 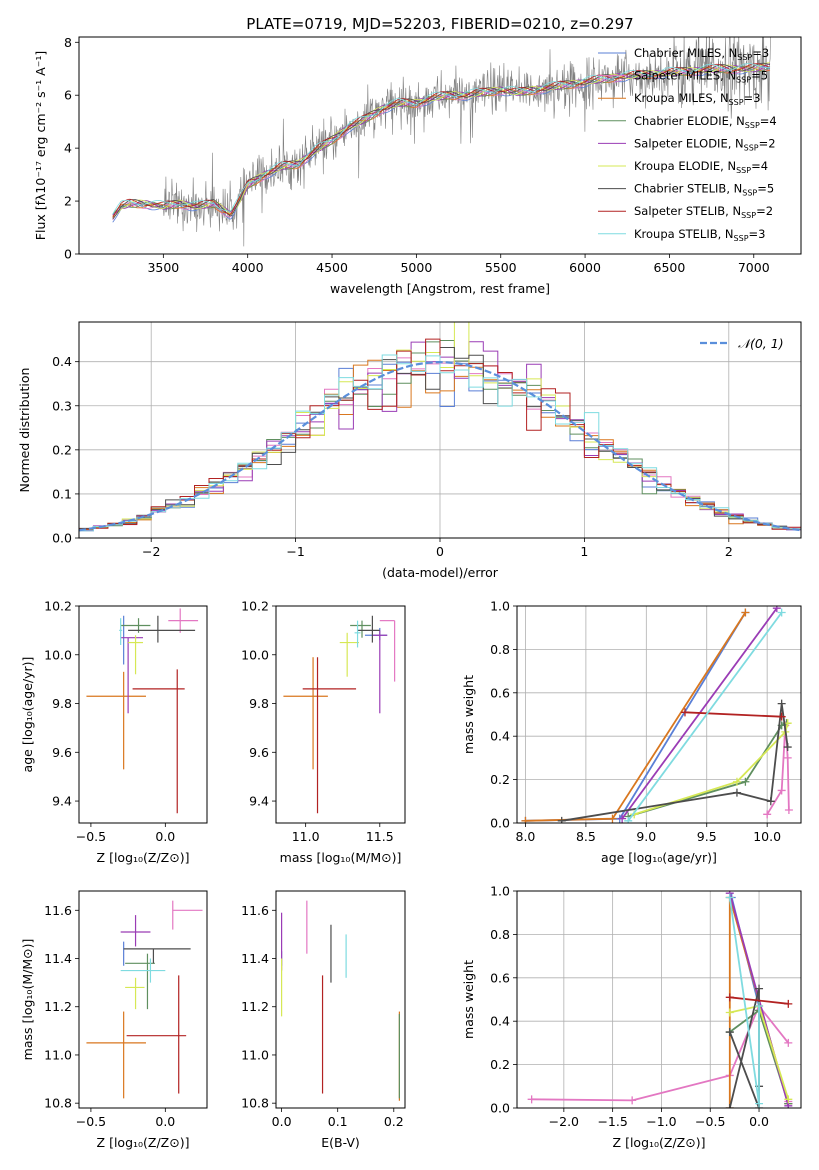 I want to click on spectrum-data, so click(x=441, y=142).